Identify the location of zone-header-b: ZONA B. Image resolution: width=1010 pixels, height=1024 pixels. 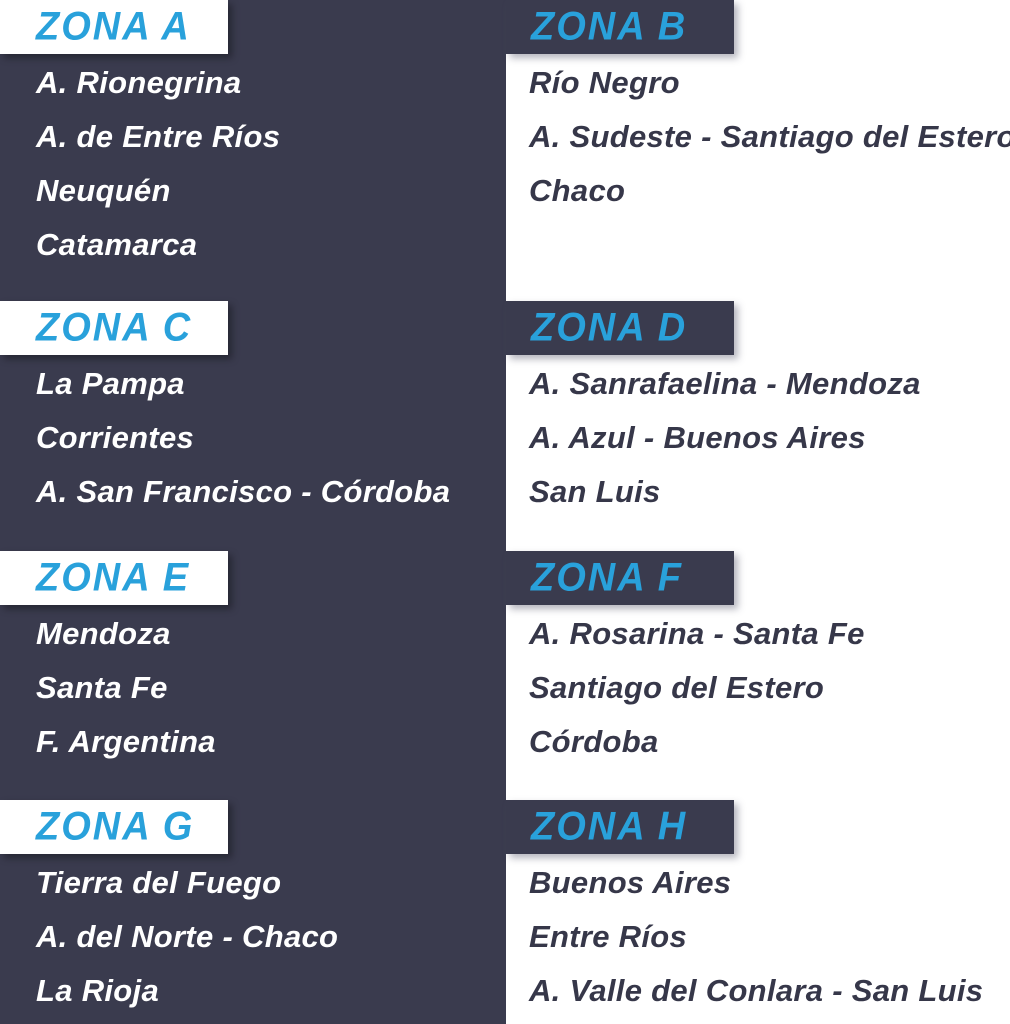
(620, 27).